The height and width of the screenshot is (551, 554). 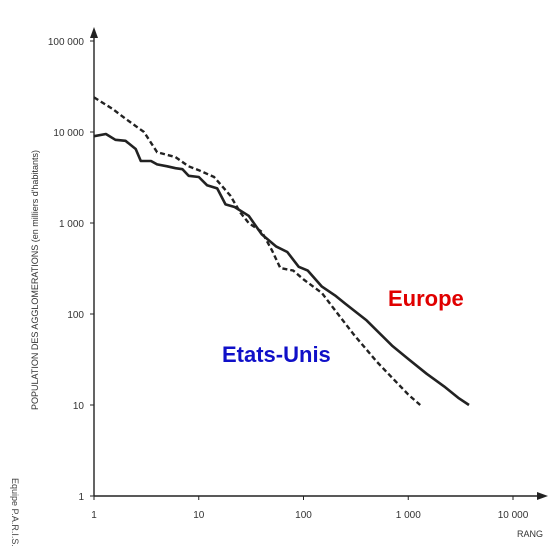 I want to click on x-ticks: 1 10 100 1 000 10 000, so click(x=310, y=508).